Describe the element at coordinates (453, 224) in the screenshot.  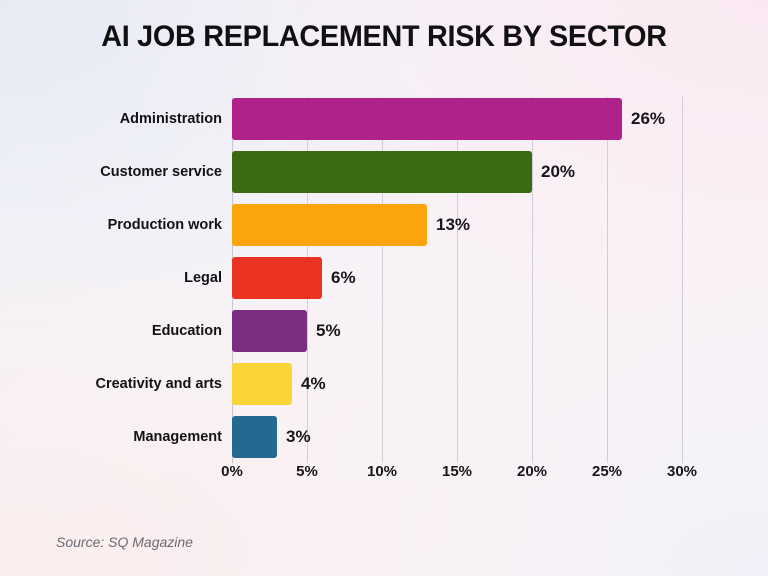
I see `bar-value-label: 13%` at that location.